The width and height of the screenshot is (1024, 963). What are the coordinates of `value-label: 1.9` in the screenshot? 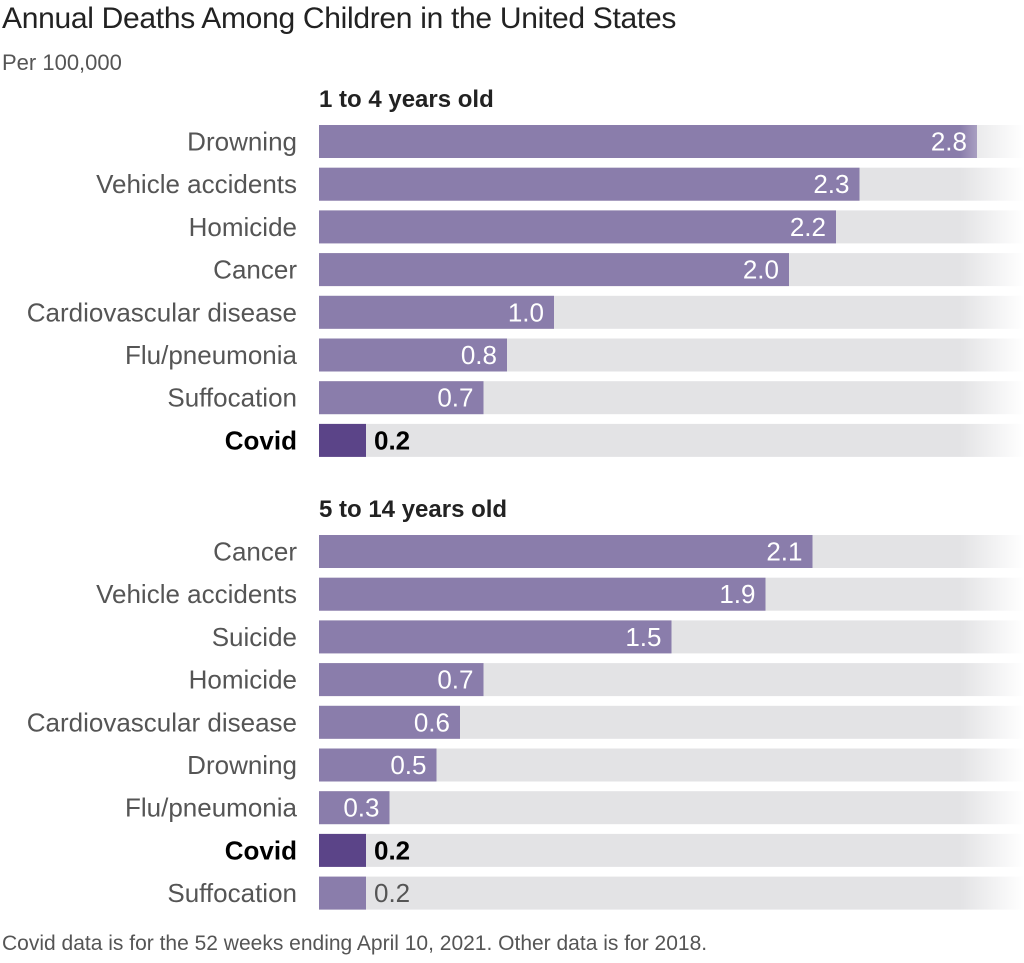 It's located at (737, 594).